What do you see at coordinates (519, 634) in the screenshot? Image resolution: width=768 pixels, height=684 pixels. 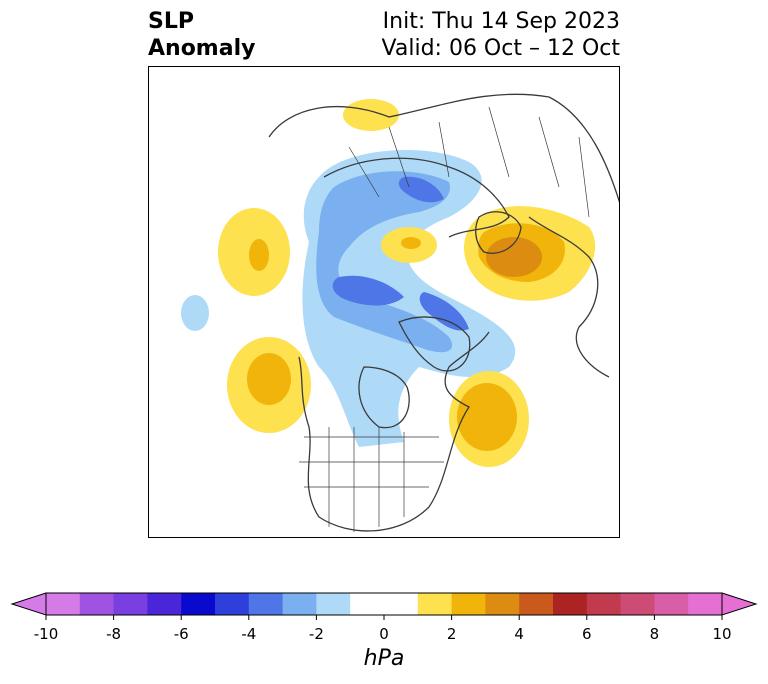 I see `colorbar-tick-label: 4` at bounding box center [519, 634].